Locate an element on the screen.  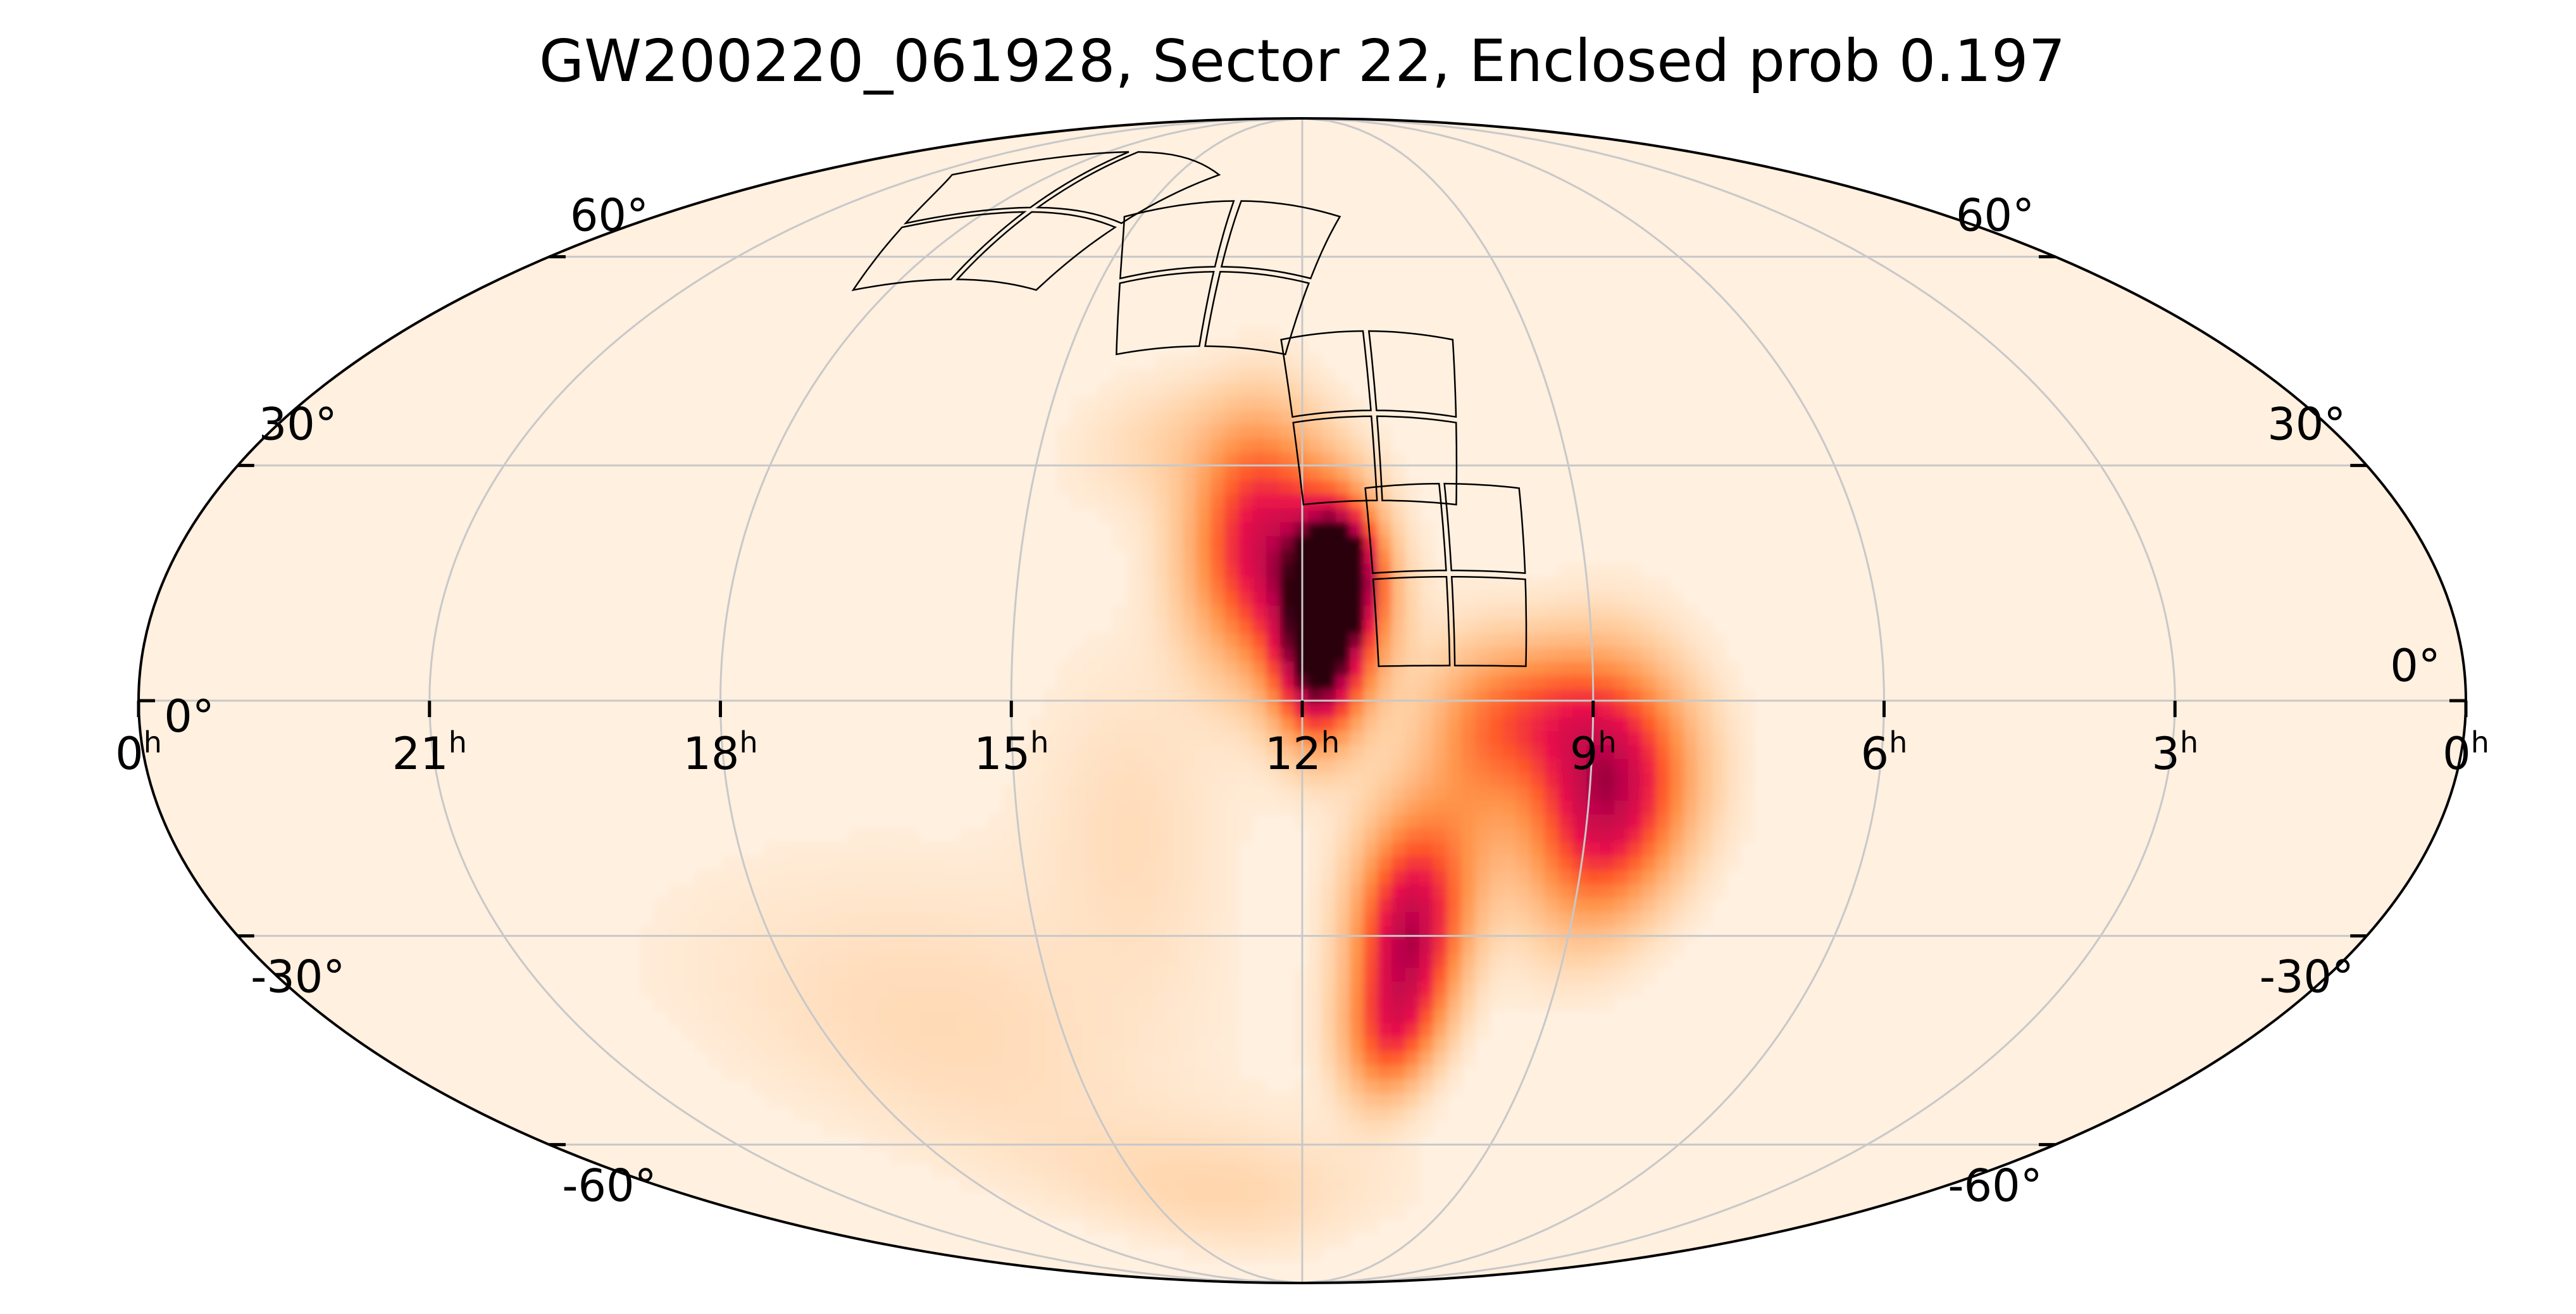
heatmap-cell-2016 is located at coordinates (856, 989).